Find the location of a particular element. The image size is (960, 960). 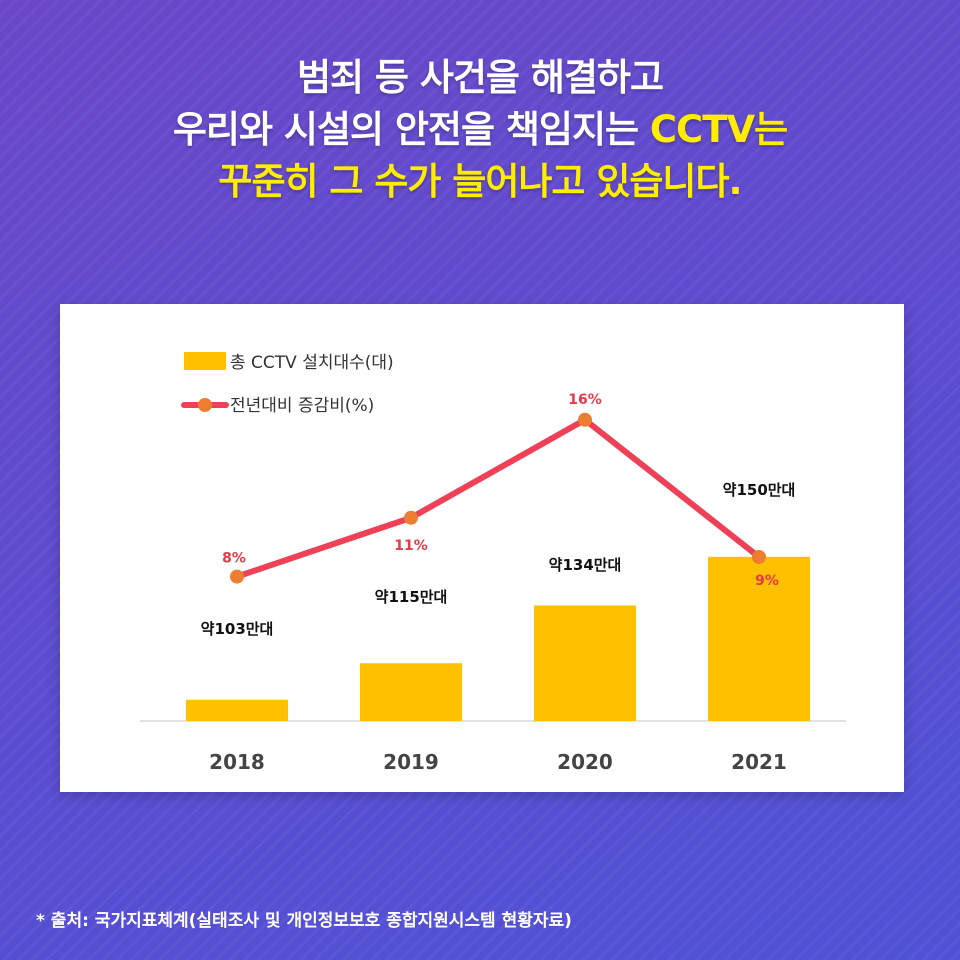

line-label-2019: 11% is located at coordinates (411, 546).